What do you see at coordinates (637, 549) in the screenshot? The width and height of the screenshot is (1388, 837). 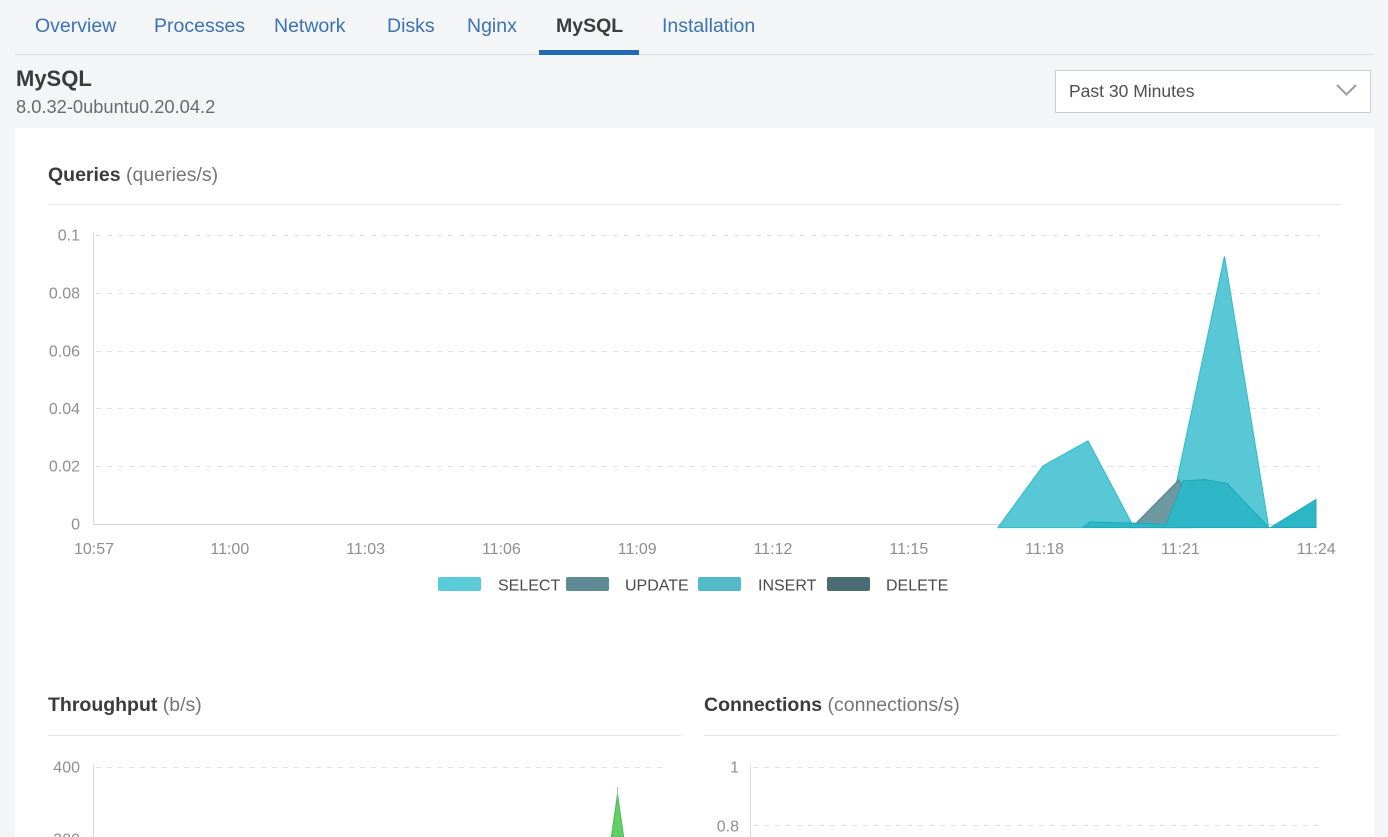 I see `svg-text: 11:09` at bounding box center [637, 549].